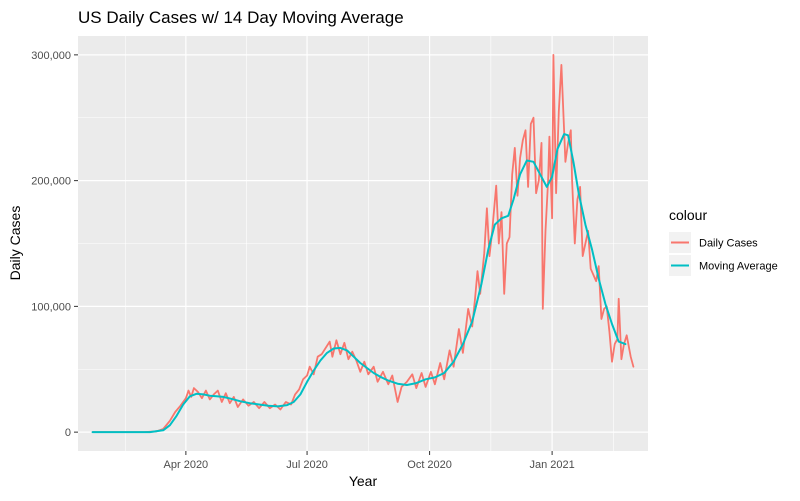  Describe the element at coordinates (54, 244) in the screenshot. I see `y-axis: 0 100,000 200,000 300,000` at that location.